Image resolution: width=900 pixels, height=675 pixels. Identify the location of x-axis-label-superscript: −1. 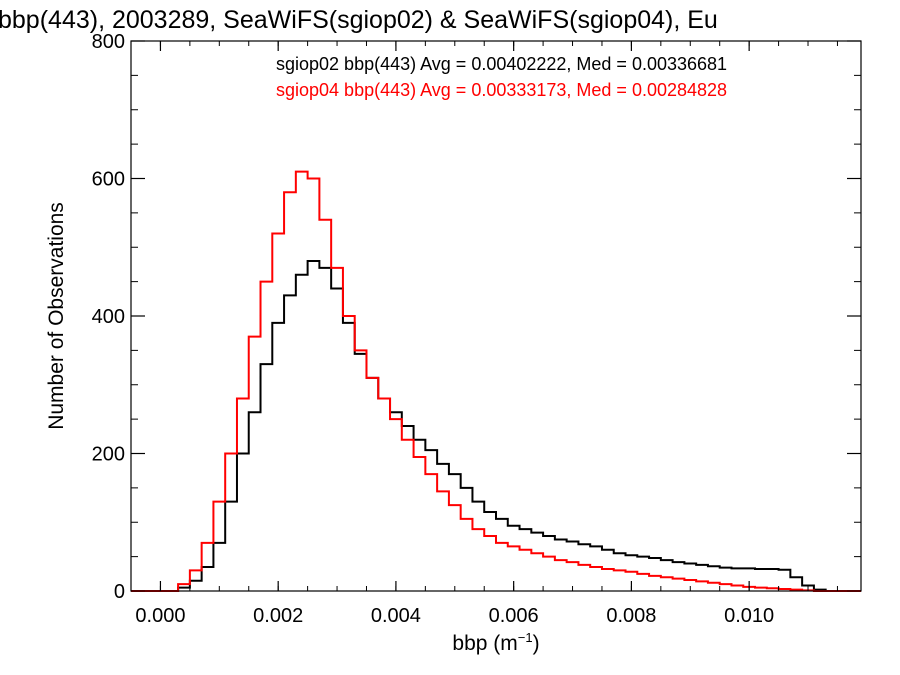
(525, 637).